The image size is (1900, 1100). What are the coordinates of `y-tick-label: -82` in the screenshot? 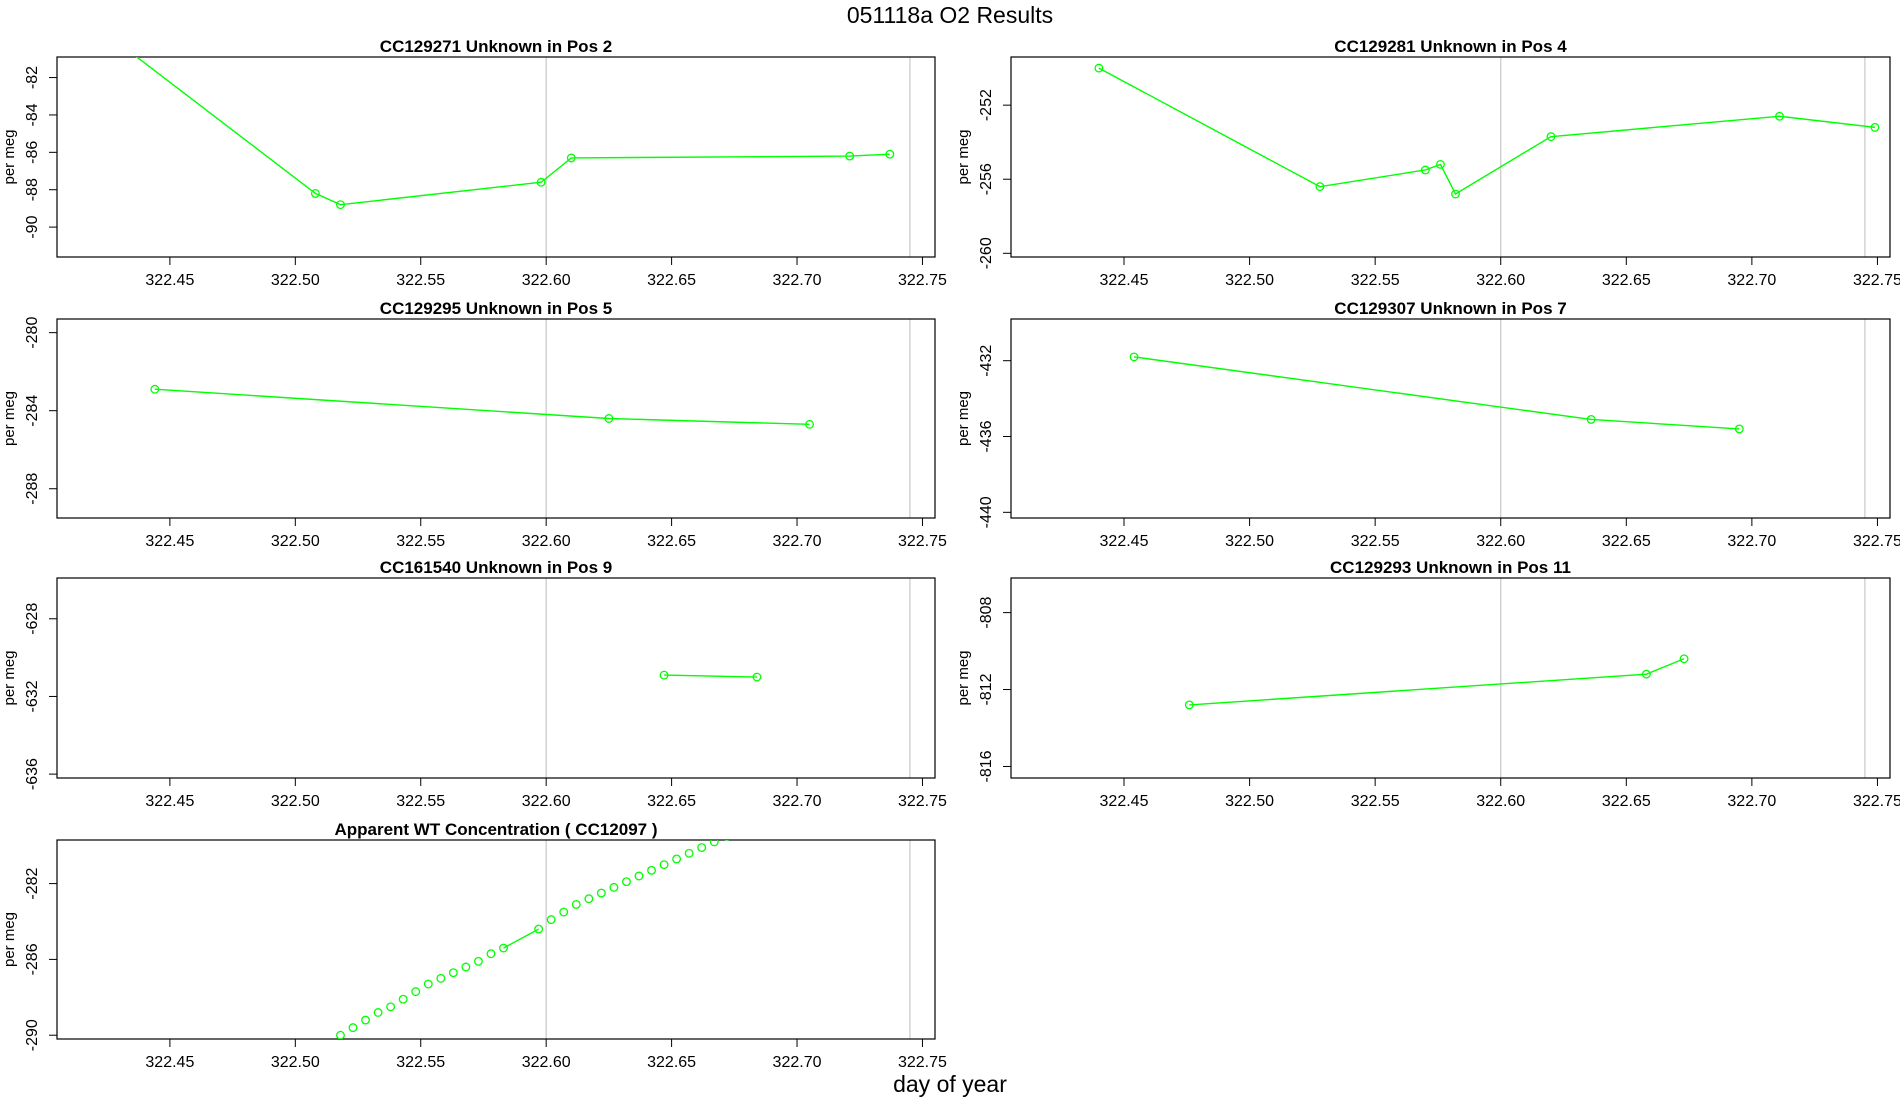 It's located at (32, 77).